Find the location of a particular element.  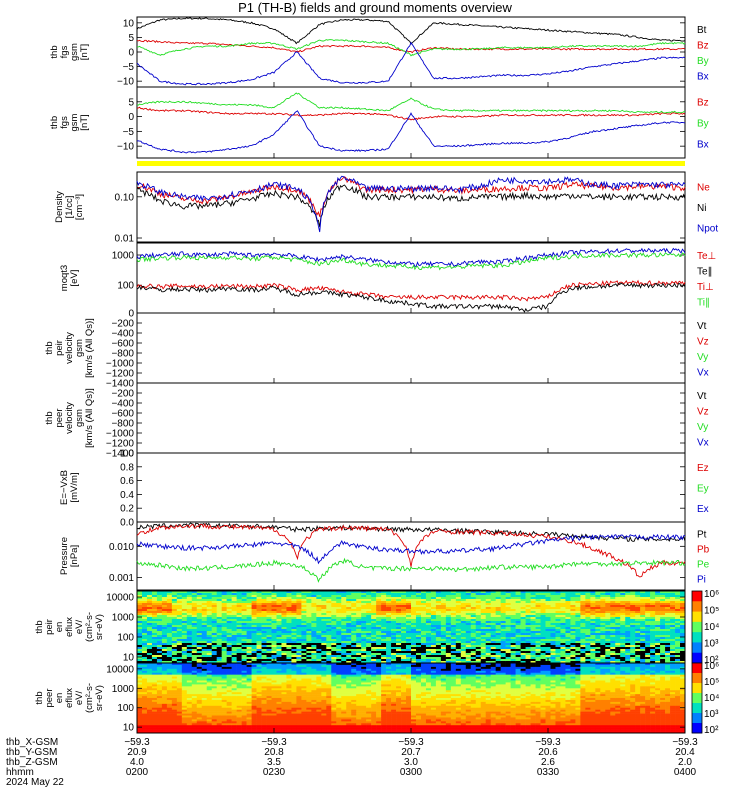

x-row-label: hhmm is located at coordinates (20, 772).